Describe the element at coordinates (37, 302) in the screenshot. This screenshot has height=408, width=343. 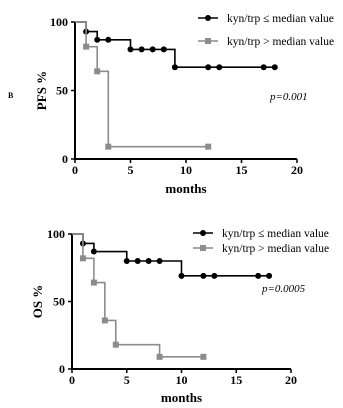
I see `y-axis-label: OS %` at that location.